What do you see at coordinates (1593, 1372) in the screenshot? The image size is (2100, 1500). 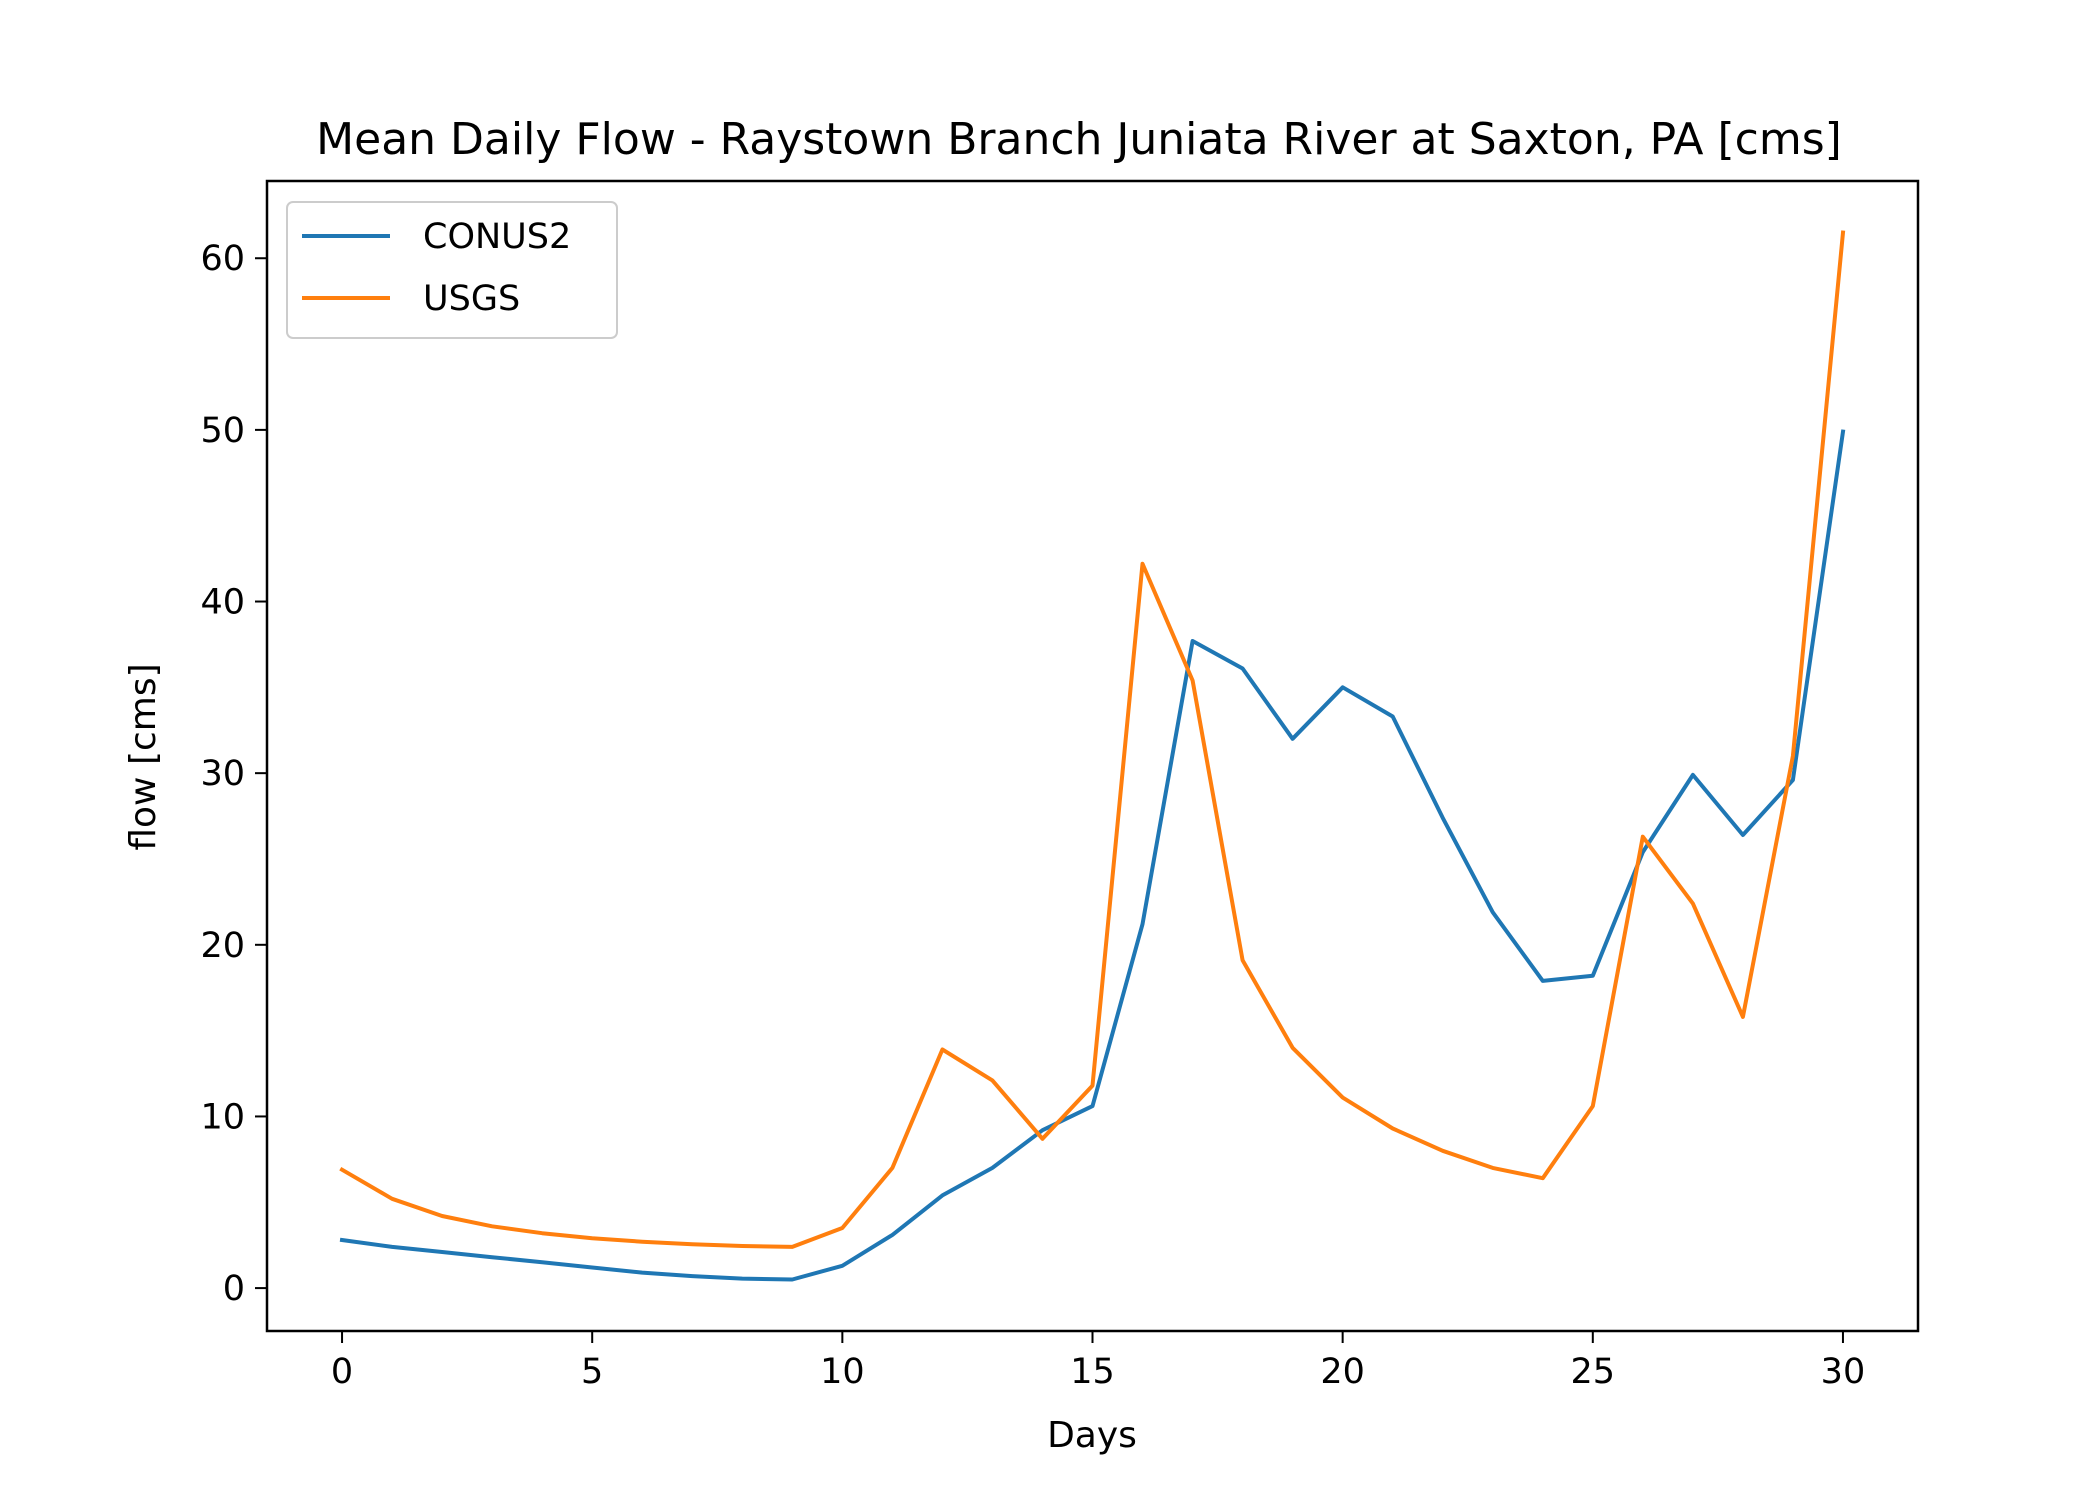 I see `x-tick-label: 25` at bounding box center [1593, 1372].